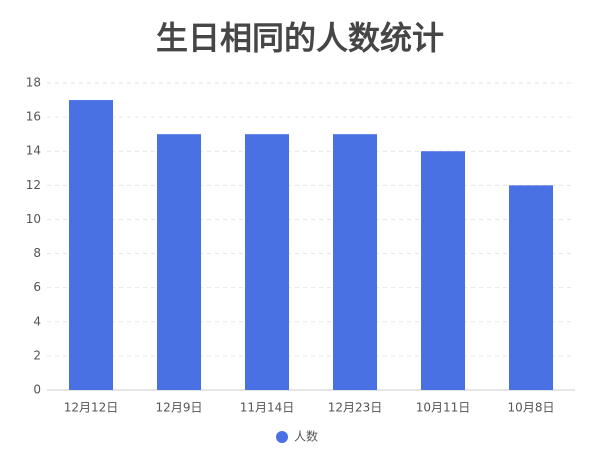  What do you see at coordinates (37, 321) in the screenshot?
I see `y-tick-label: 4` at bounding box center [37, 321].